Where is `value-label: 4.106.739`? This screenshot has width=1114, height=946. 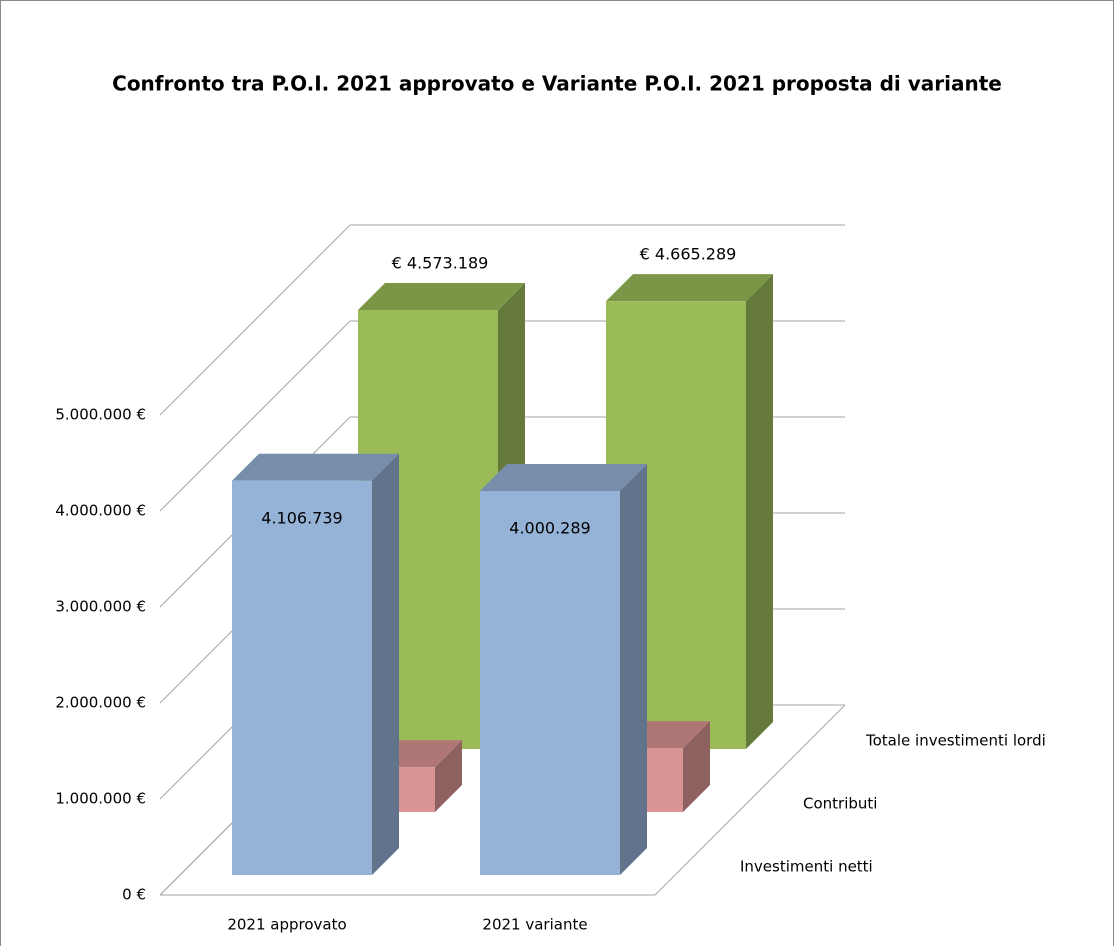 value-label: 4.106.739 is located at coordinates (301, 517).